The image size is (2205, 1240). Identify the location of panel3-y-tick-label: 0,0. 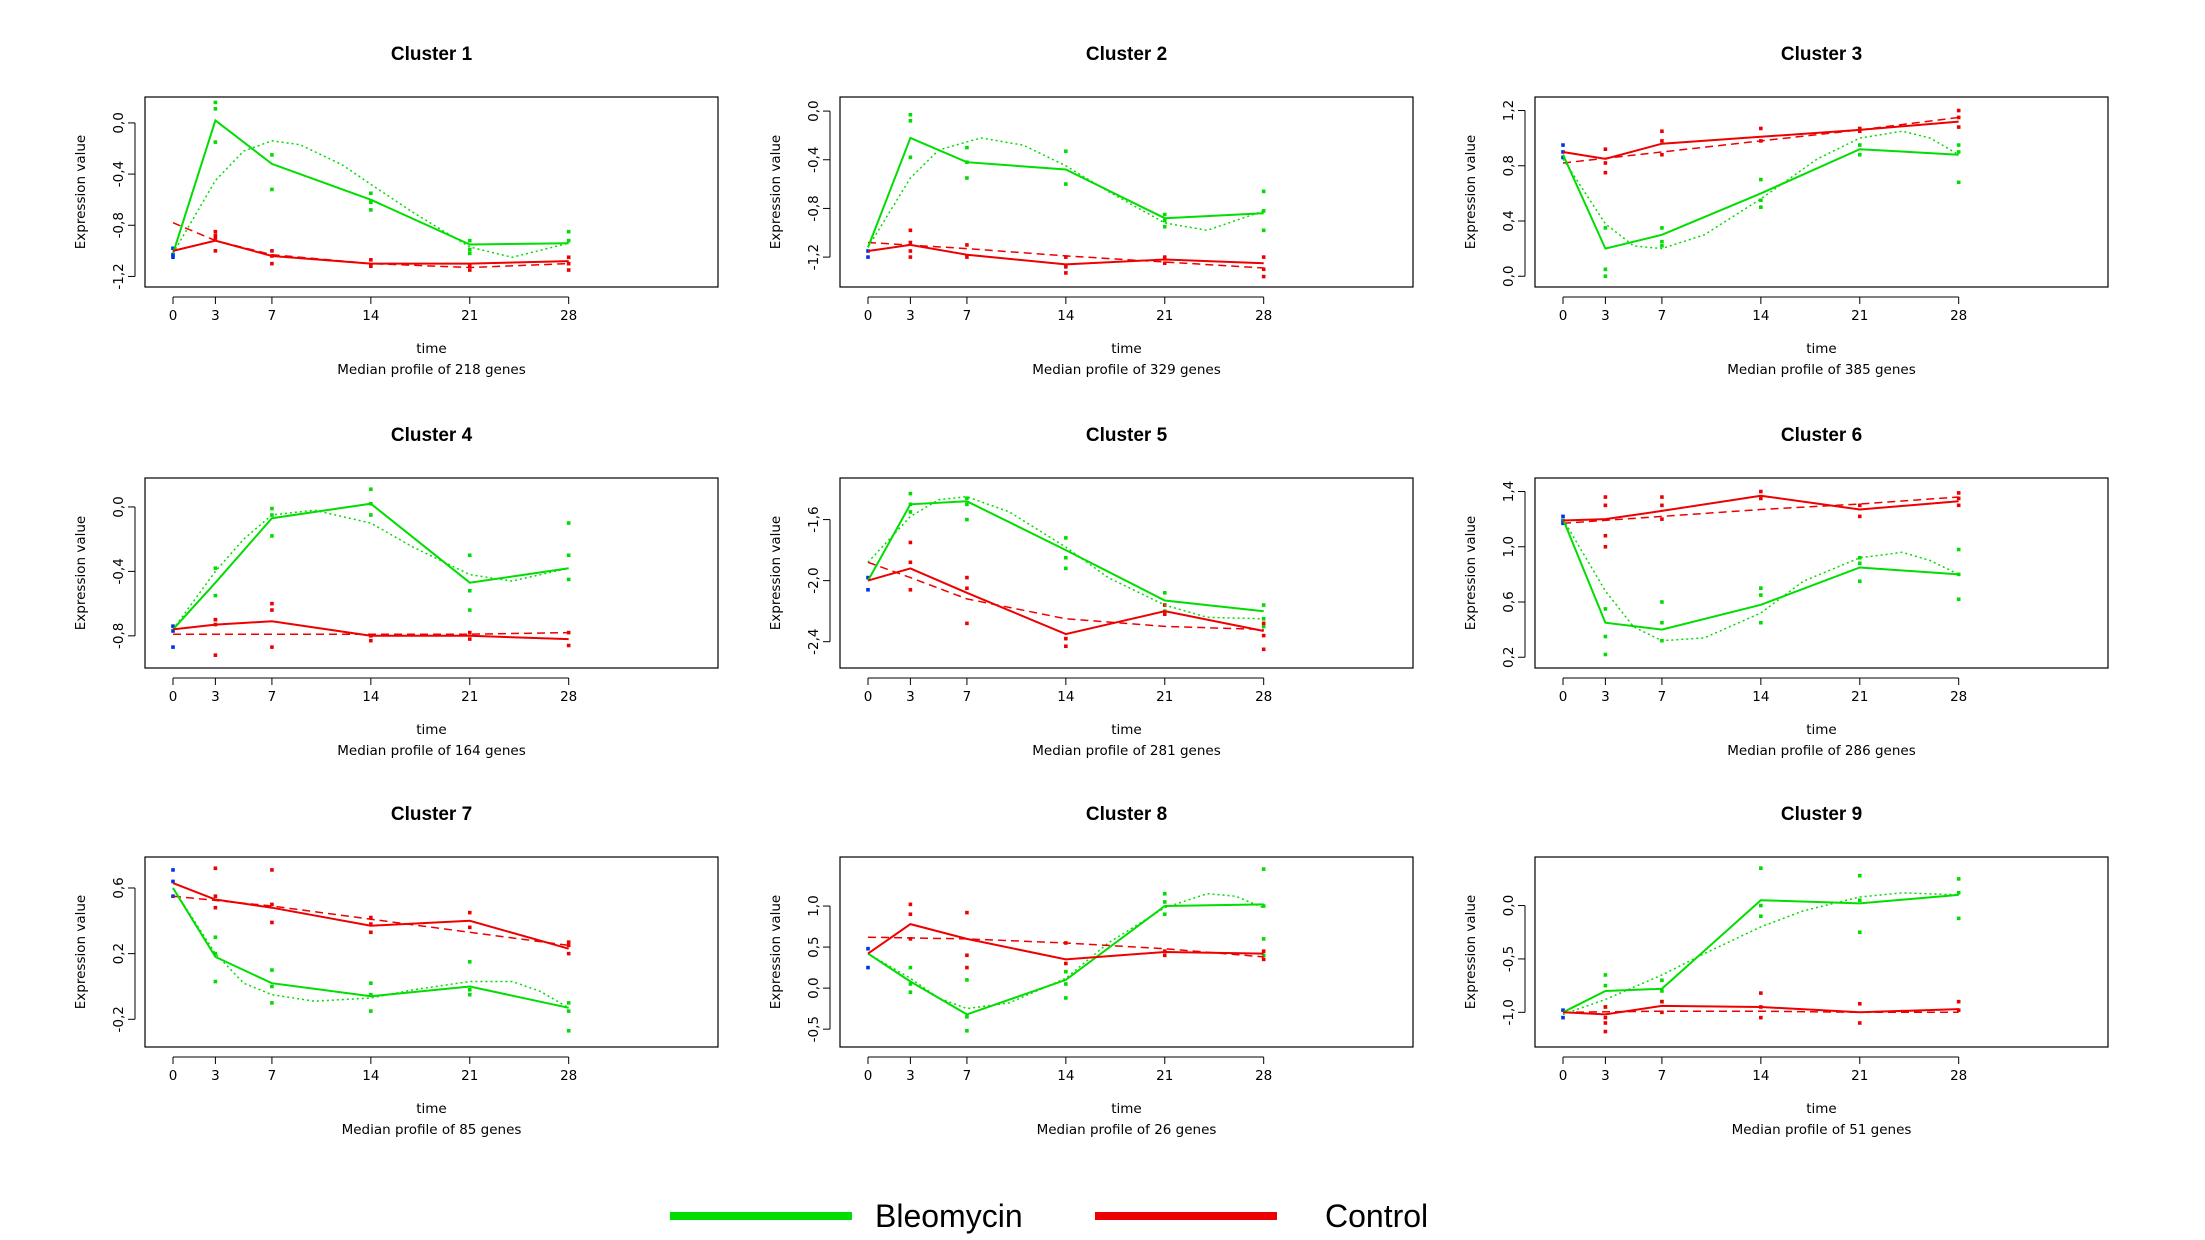
(1509, 275).